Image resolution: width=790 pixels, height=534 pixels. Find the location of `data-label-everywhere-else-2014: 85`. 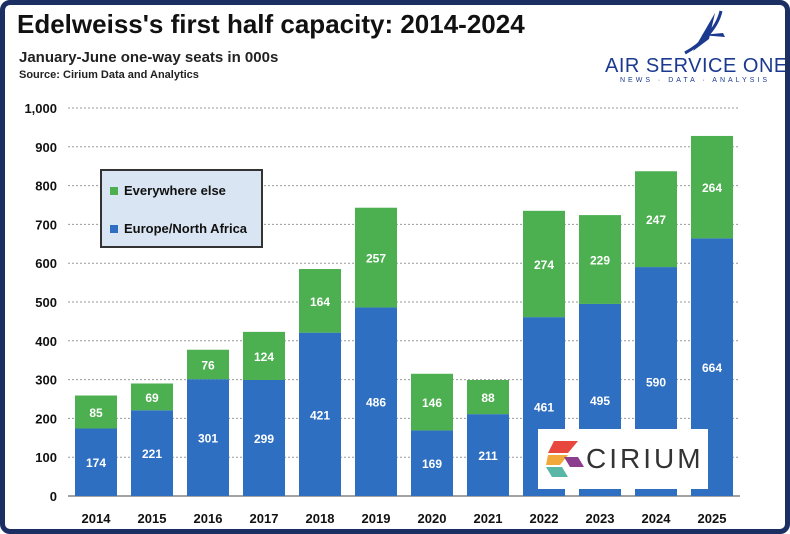

data-label-everywhere-else-2014: 85 is located at coordinates (96, 413).